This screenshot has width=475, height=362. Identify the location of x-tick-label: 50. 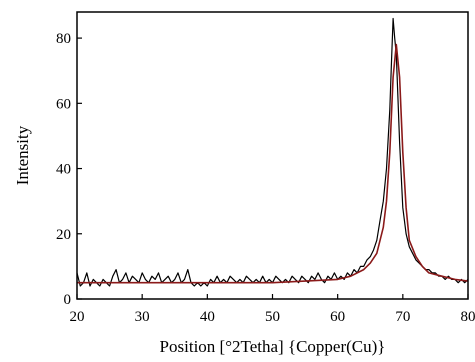
(272, 317).